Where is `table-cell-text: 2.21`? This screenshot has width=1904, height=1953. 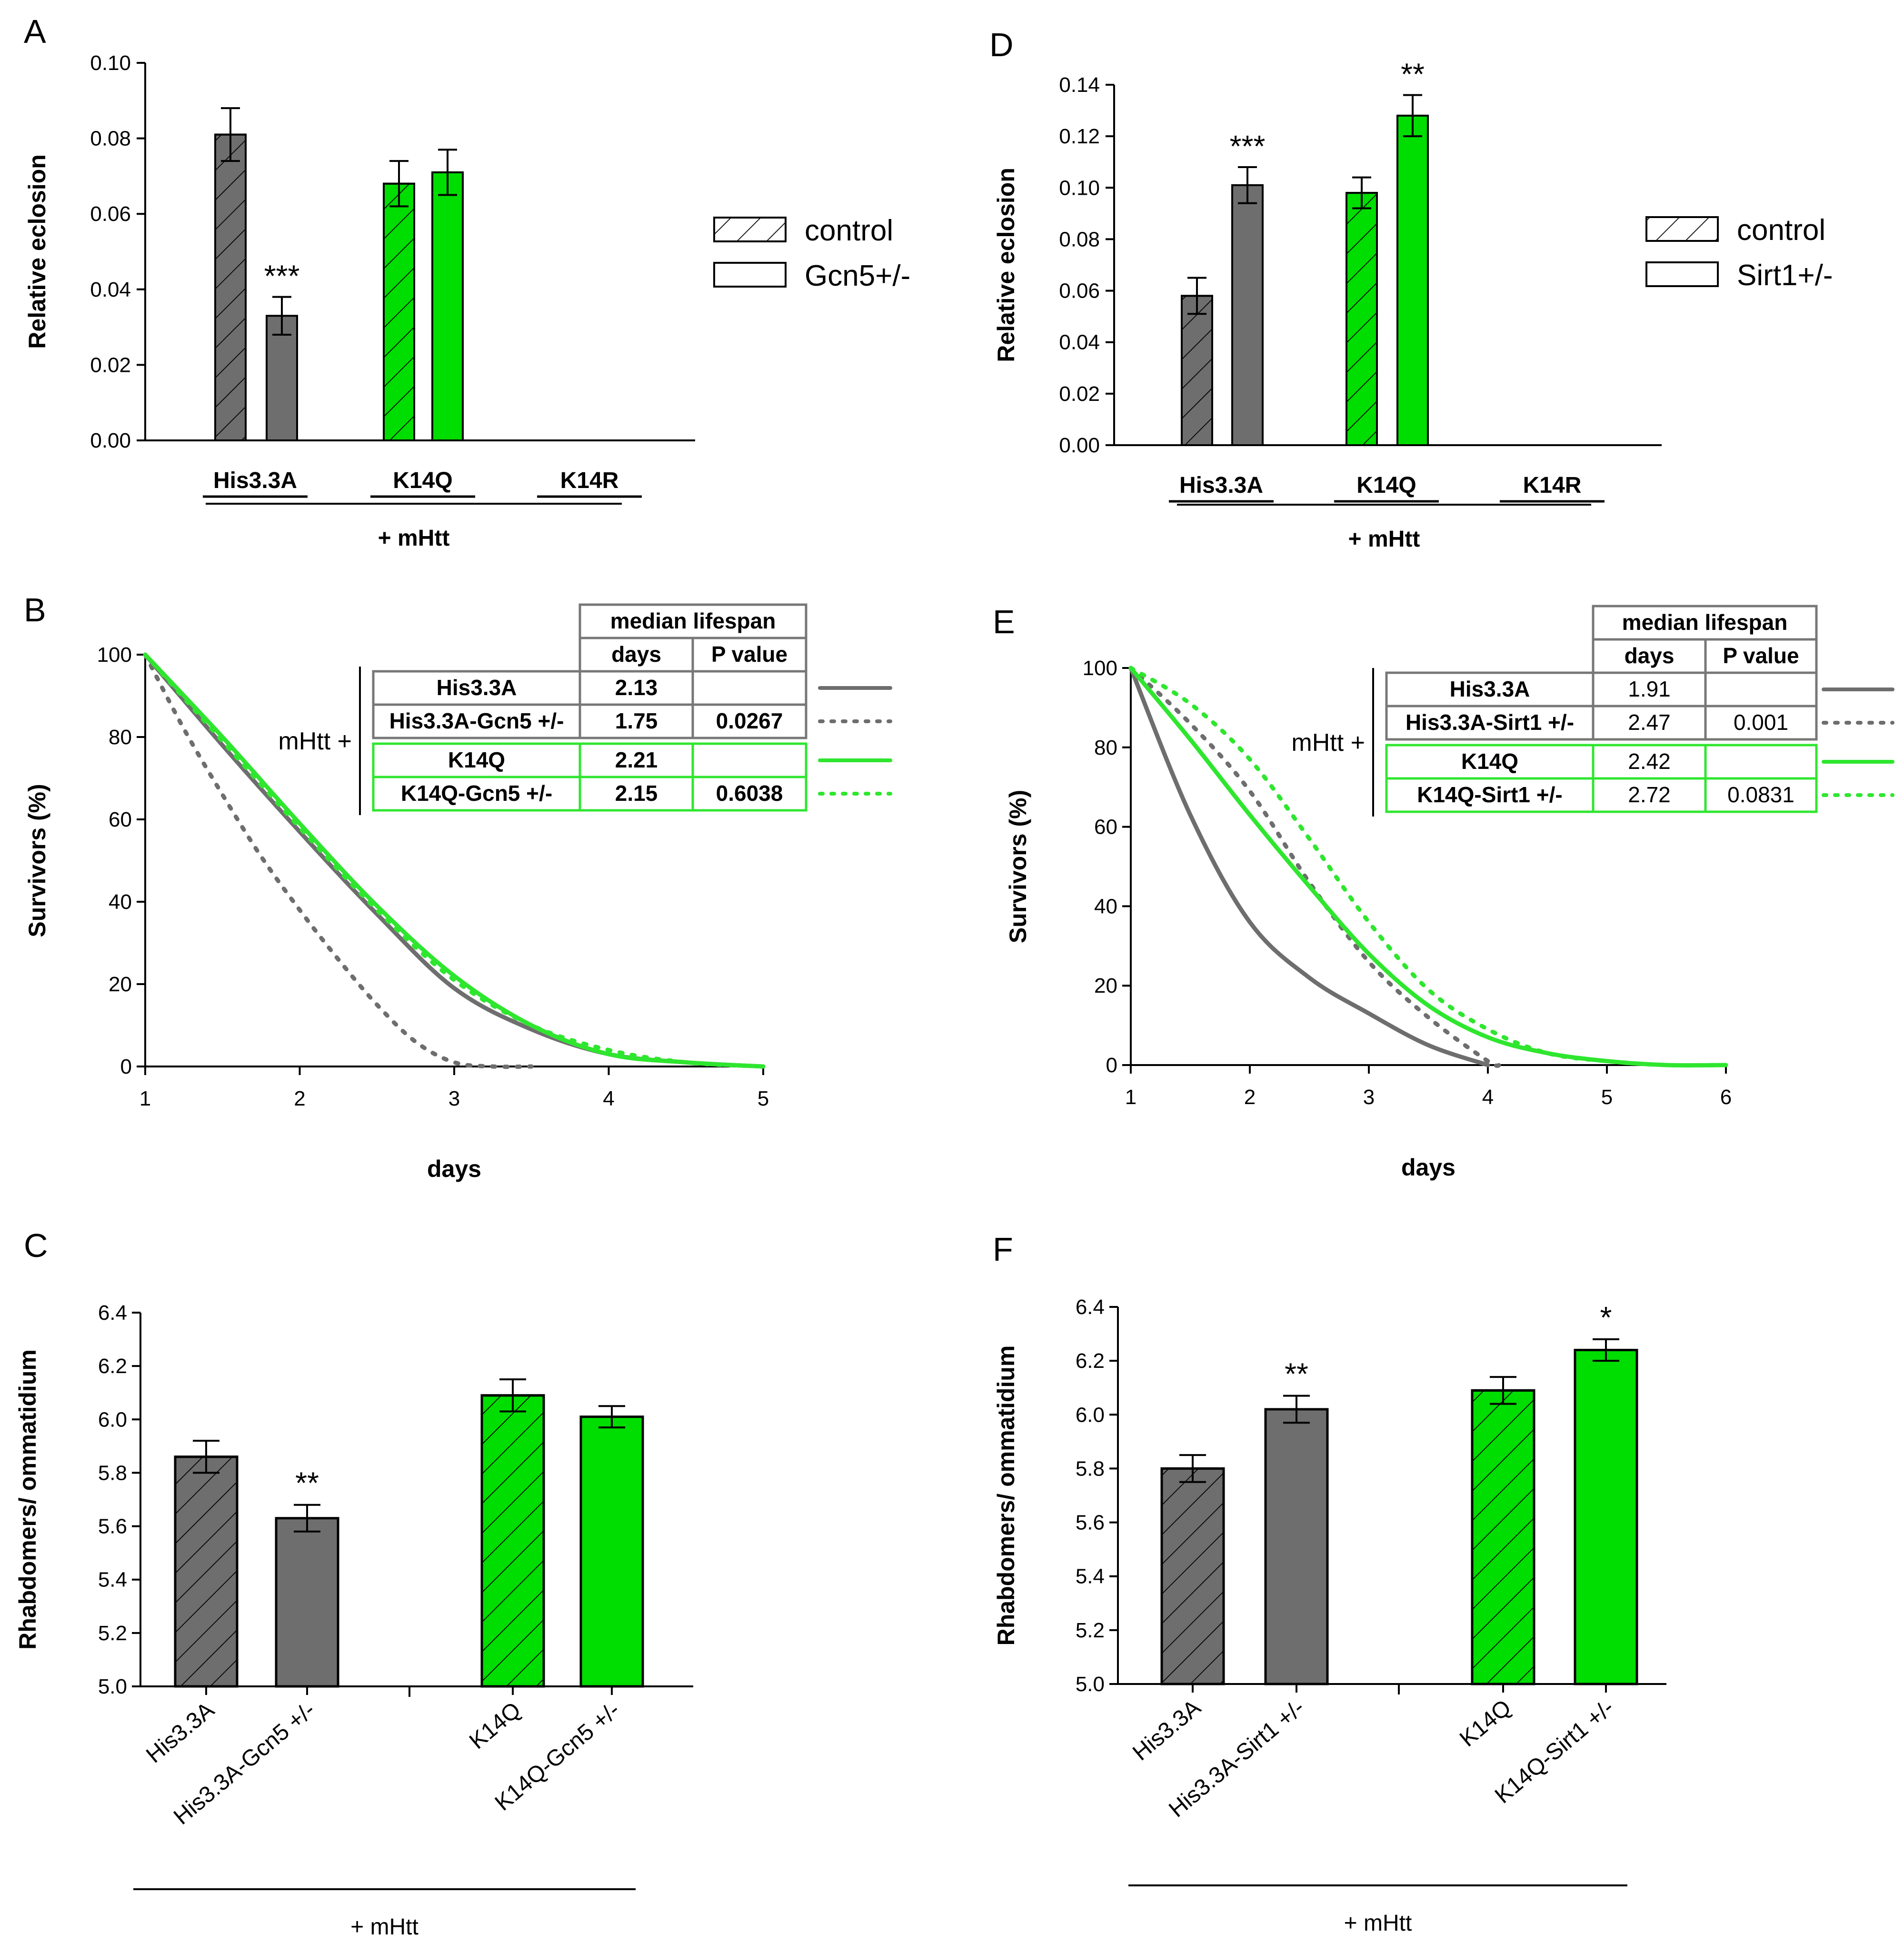
table-cell-text: 2.21 is located at coordinates (636, 759).